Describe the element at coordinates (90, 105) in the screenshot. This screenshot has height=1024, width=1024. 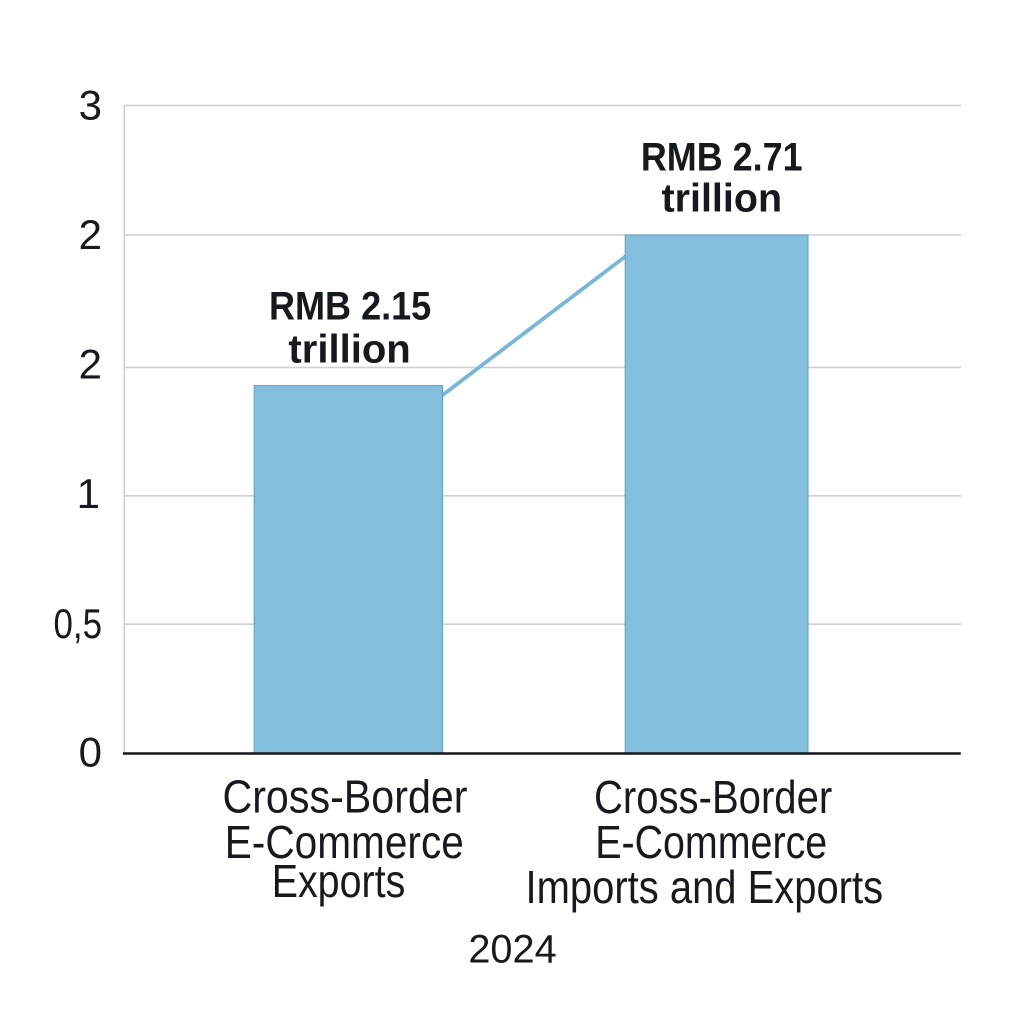
I see `svg-text: 3` at that location.